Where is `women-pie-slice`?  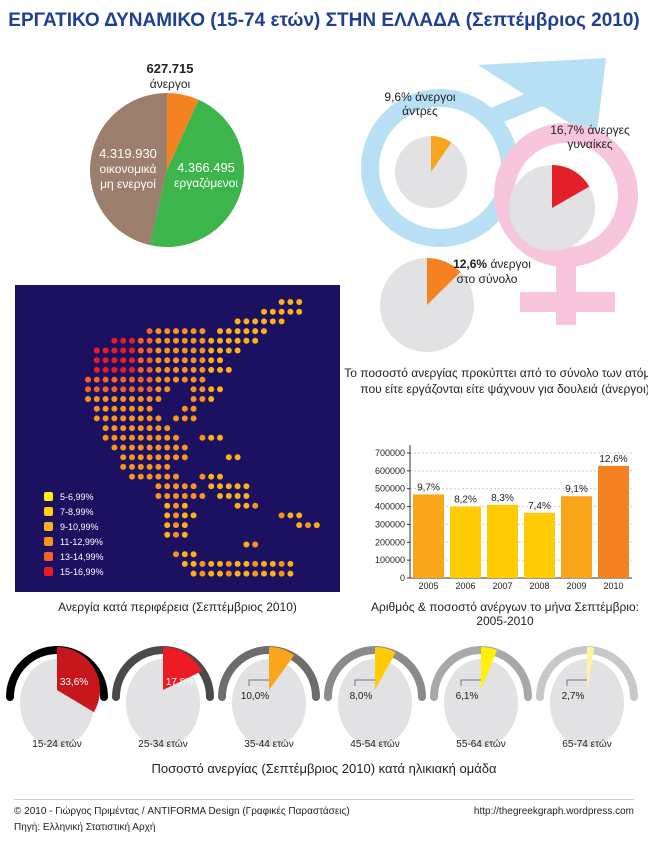 women-pie-slice is located at coordinates (571, 186).